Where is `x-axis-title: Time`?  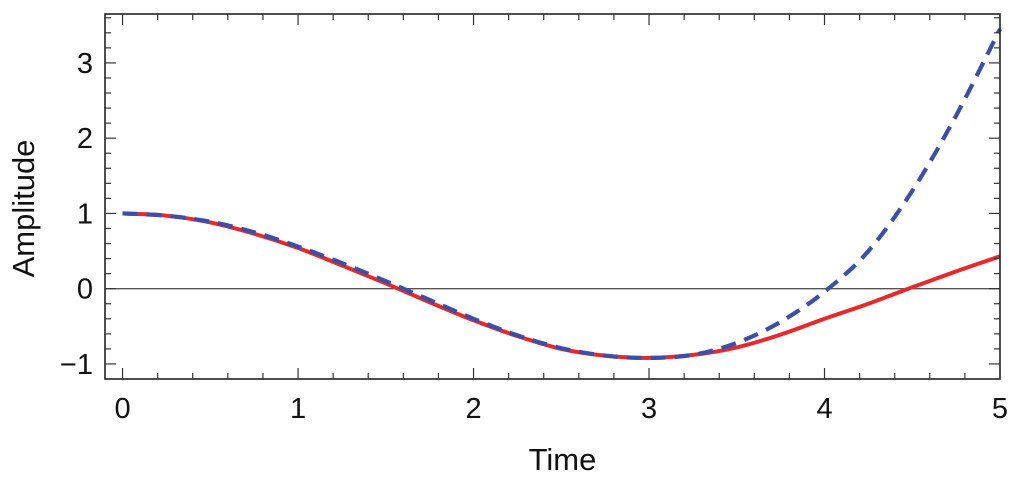
x-axis-title: Time is located at coordinates (563, 459).